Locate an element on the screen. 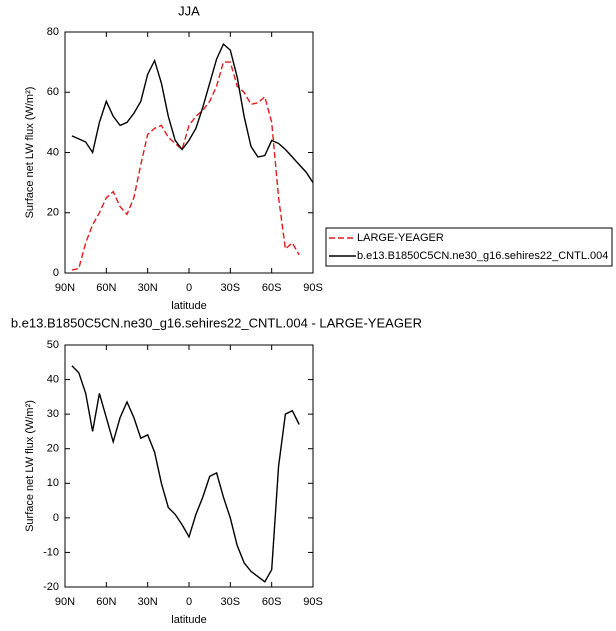 This screenshot has width=616, height=631. y-tick-label: -10 is located at coordinates (51, 552).